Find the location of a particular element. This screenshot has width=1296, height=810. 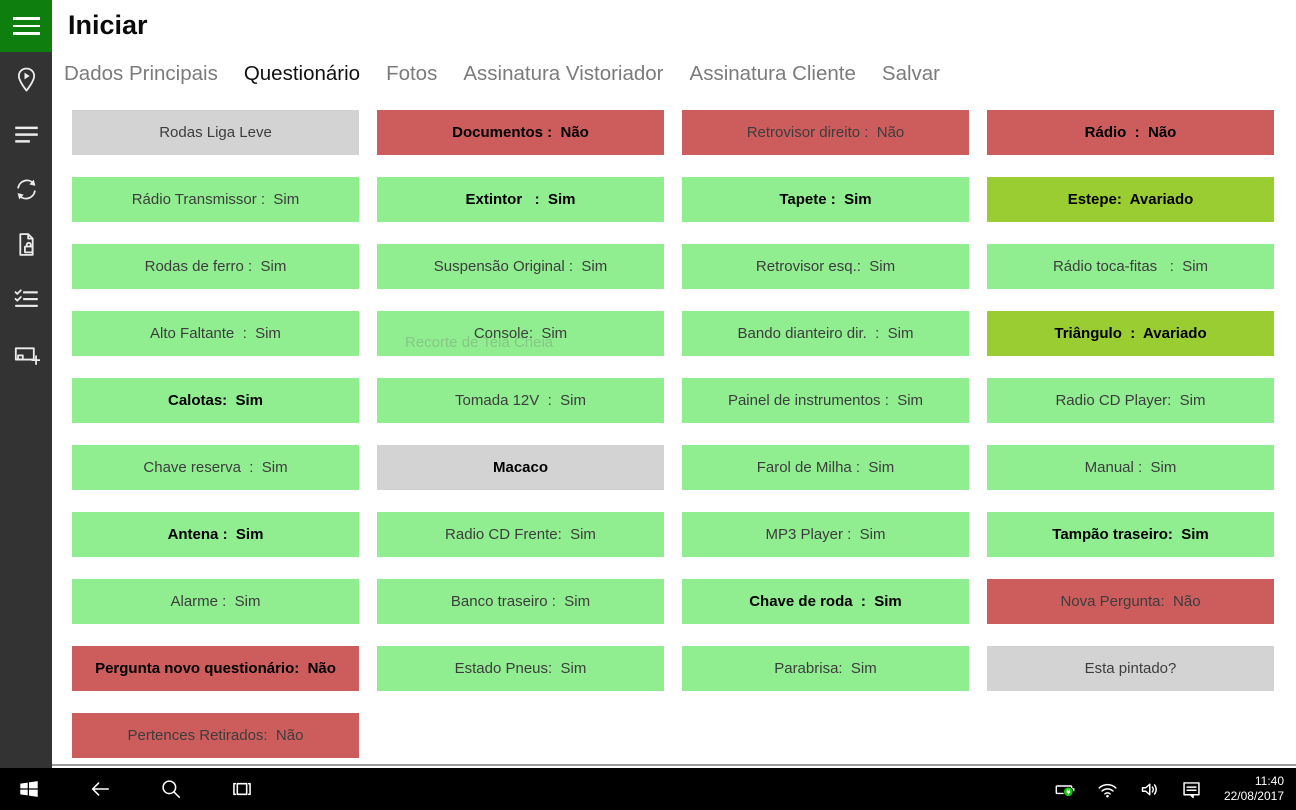

sidebar is located at coordinates (26, 384).